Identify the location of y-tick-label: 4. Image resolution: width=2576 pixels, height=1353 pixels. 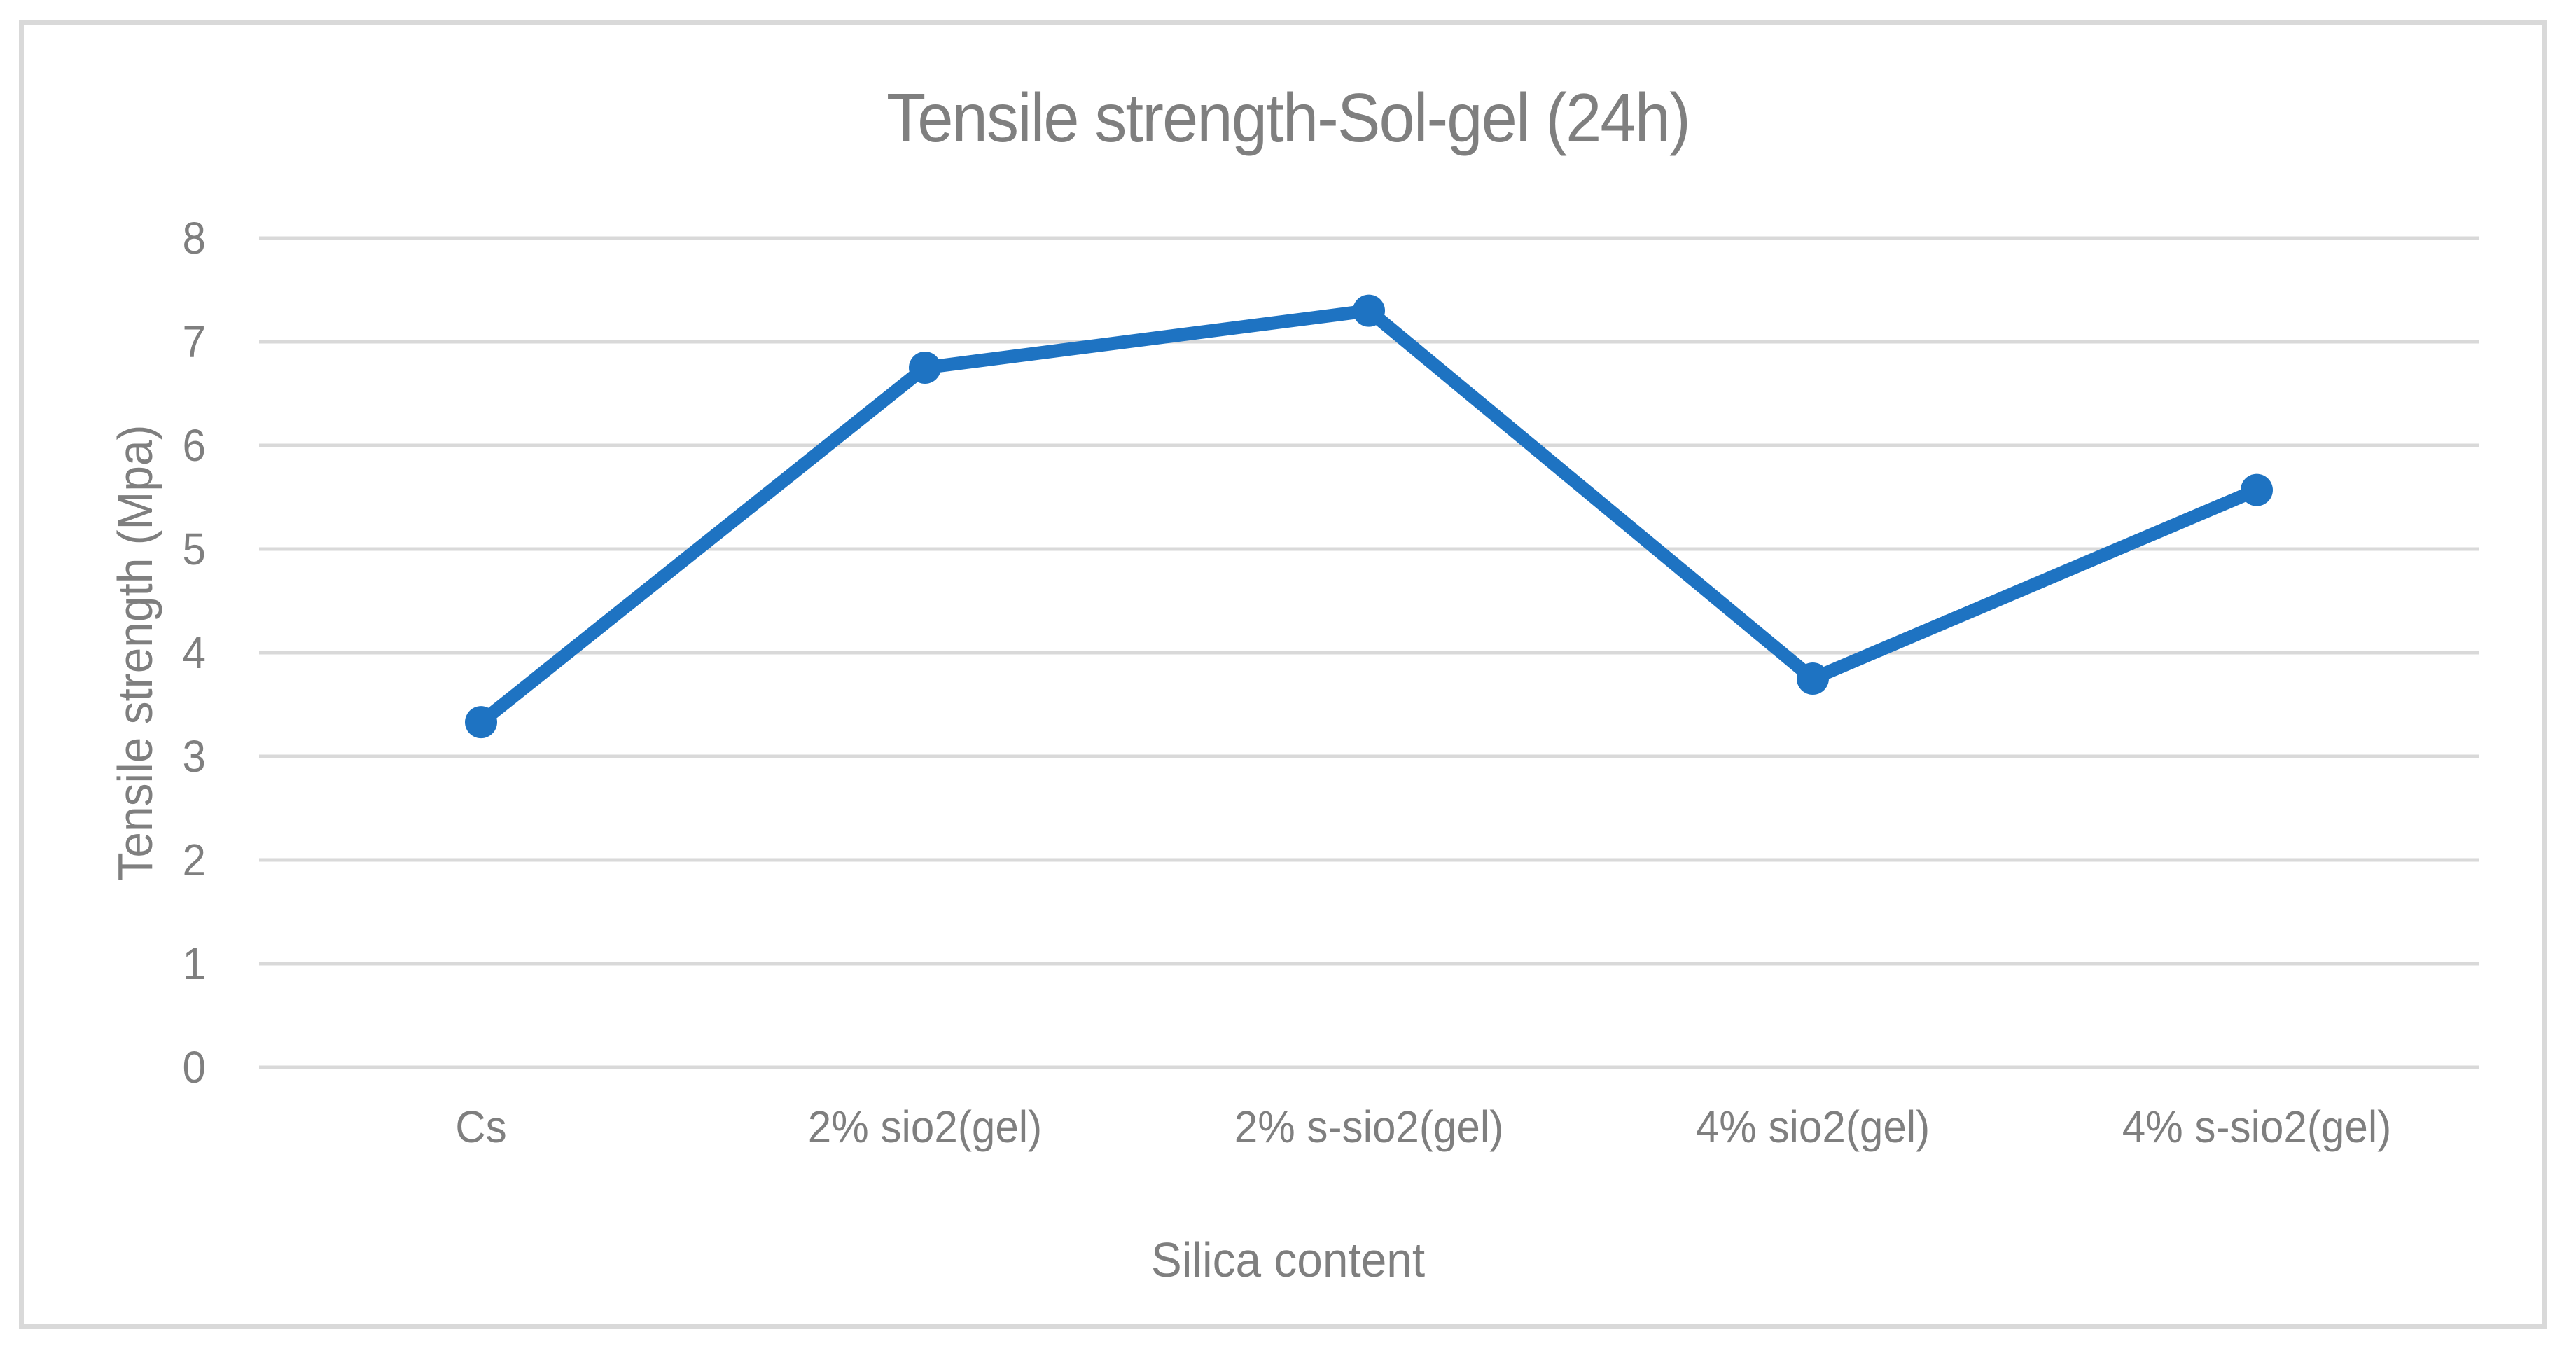
(194, 652).